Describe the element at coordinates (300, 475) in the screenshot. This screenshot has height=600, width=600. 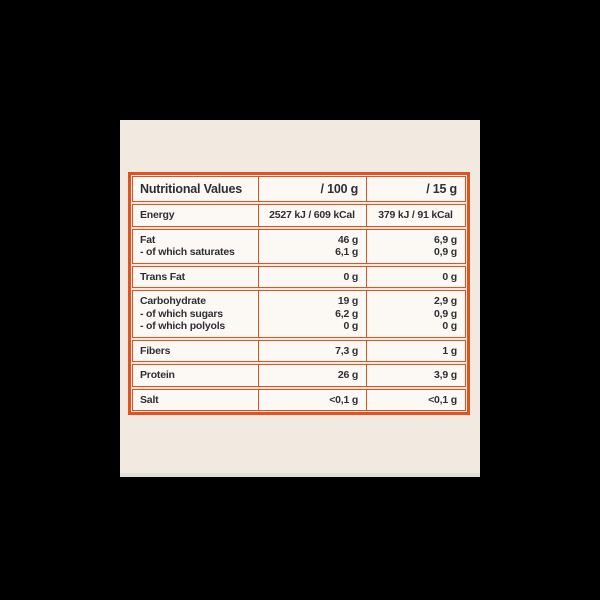
I see `photo-bottom-edge` at that location.